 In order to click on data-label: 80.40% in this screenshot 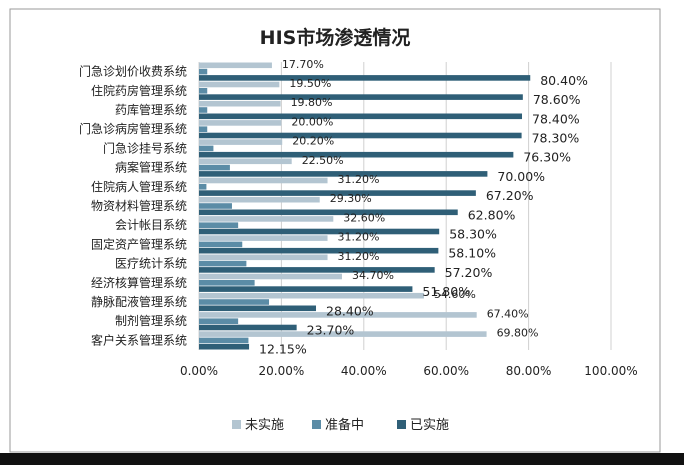, I will do `click(564, 80)`.